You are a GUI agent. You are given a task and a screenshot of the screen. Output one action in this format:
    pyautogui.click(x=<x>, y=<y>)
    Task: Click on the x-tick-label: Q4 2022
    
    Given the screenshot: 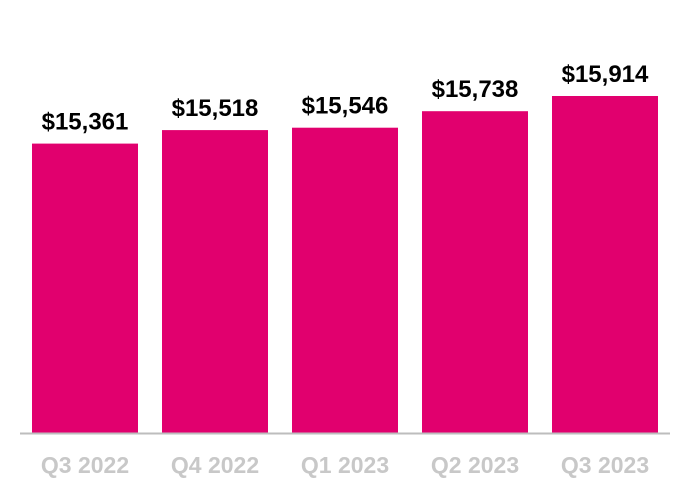 What is the action you would take?
    pyautogui.click(x=215, y=465)
    